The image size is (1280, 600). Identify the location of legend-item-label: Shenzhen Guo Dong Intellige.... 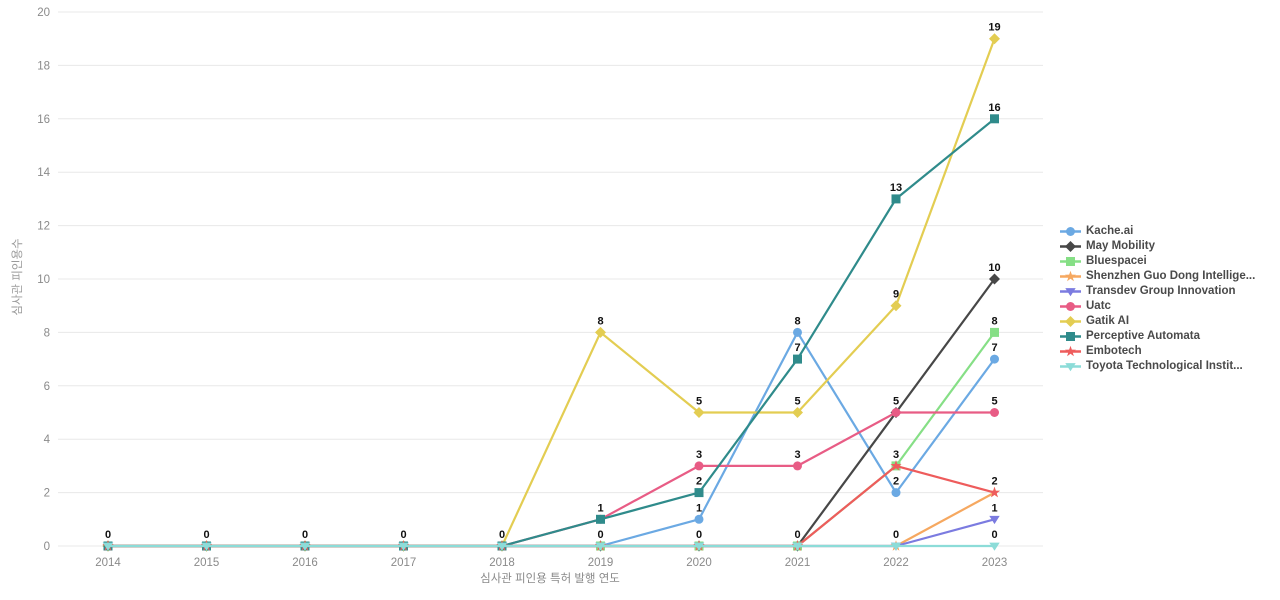
(1171, 276).